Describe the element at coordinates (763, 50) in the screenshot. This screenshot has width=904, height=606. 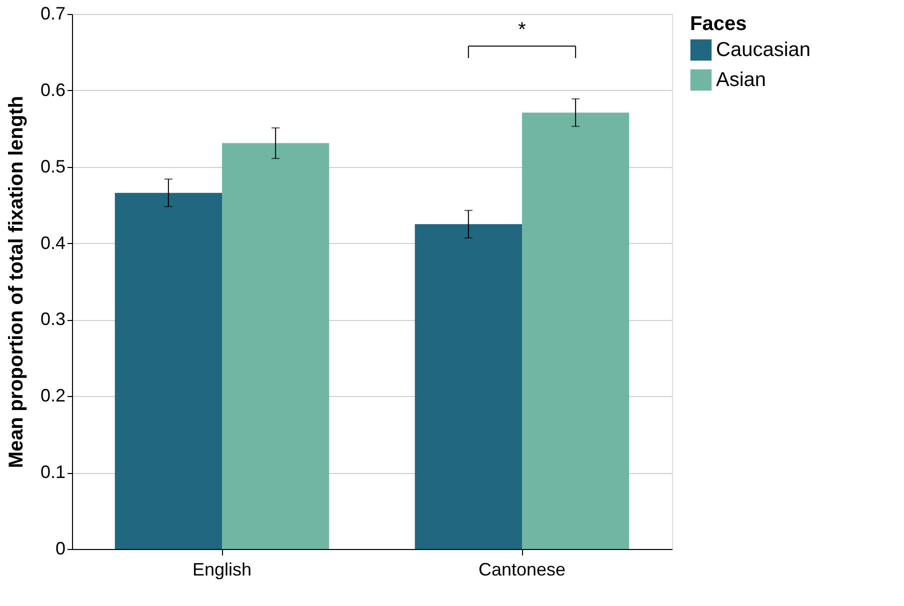
I see `legend-label: Caucasian` at that location.